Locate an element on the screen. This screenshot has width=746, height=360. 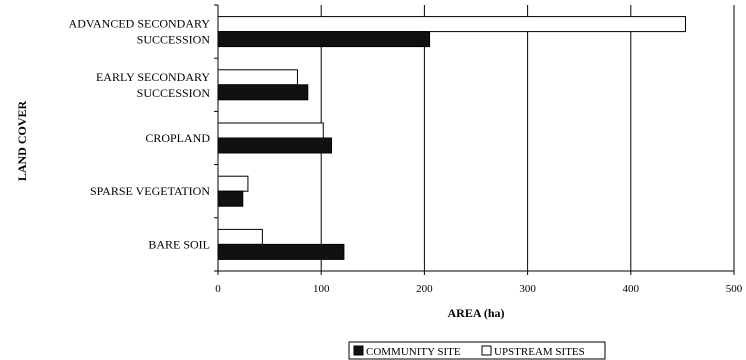
x-tick-label: 0 is located at coordinates (218, 289).